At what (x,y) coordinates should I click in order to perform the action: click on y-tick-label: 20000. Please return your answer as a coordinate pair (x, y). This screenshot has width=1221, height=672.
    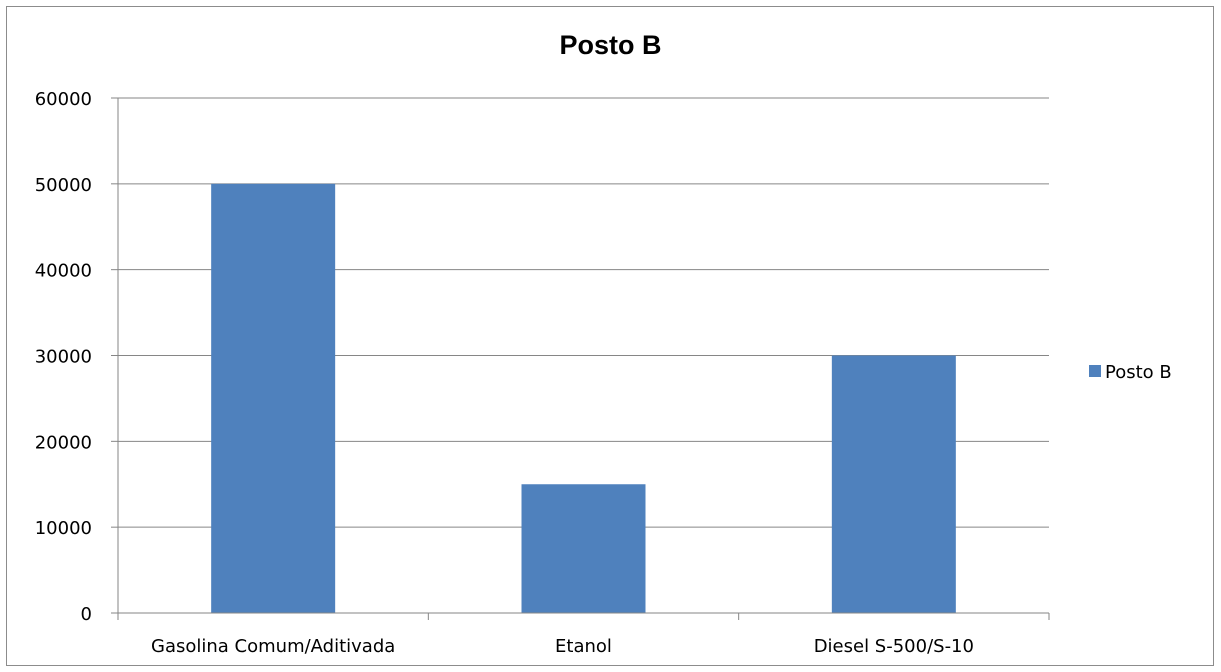
    Looking at the image, I should click on (63, 442).